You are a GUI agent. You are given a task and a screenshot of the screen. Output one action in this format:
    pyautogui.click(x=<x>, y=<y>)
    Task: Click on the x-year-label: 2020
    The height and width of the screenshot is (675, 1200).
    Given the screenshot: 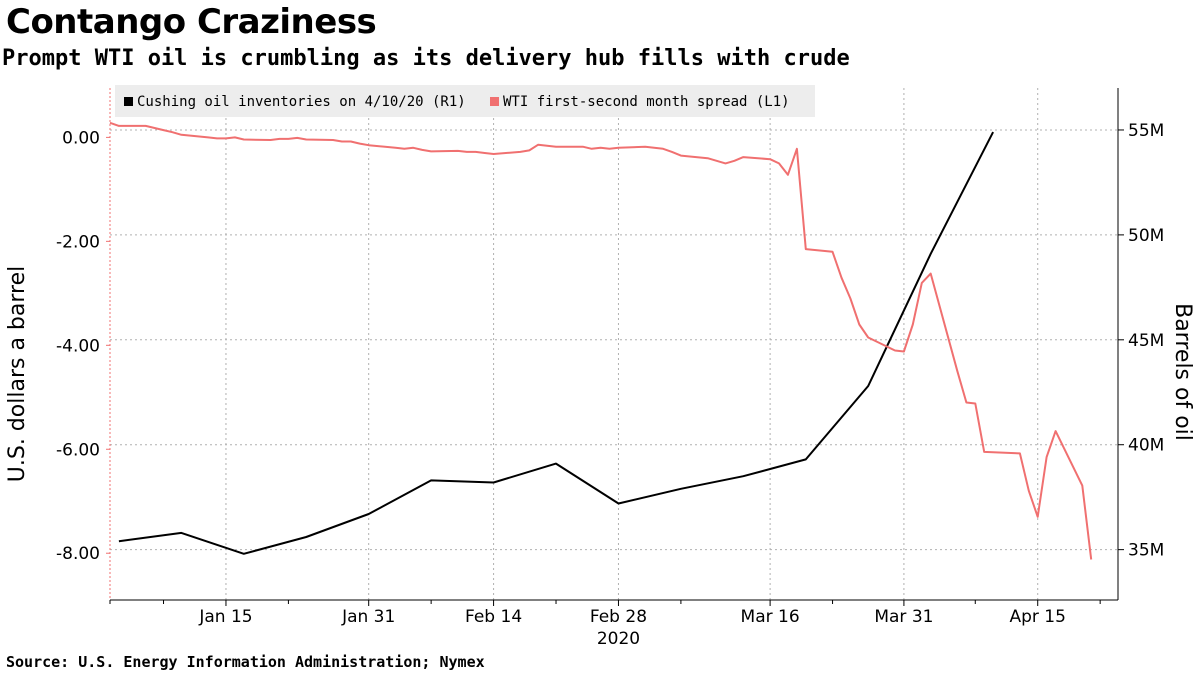 What is the action you would take?
    pyautogui.click(x=618, y=639)
    